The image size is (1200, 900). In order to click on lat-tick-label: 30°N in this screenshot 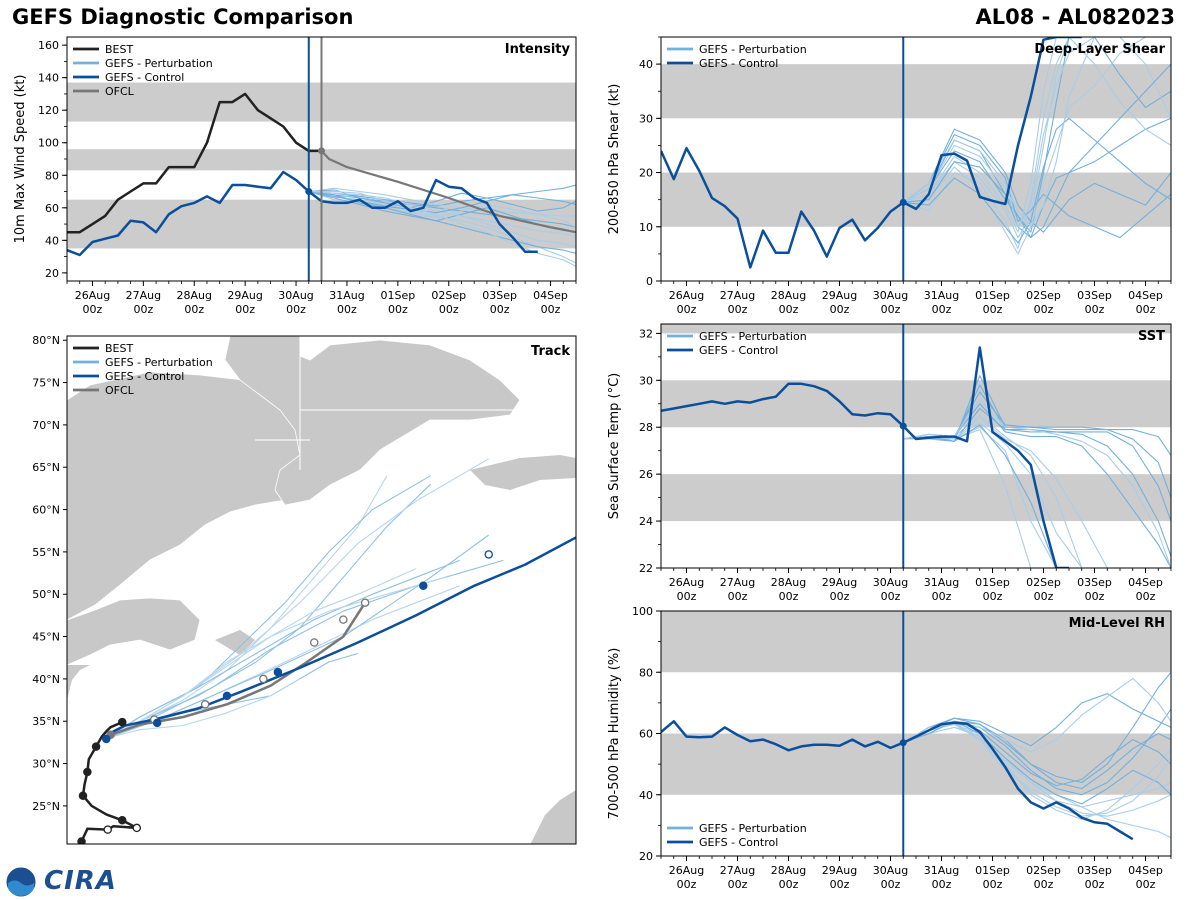, I will do `click(46, 764)`.